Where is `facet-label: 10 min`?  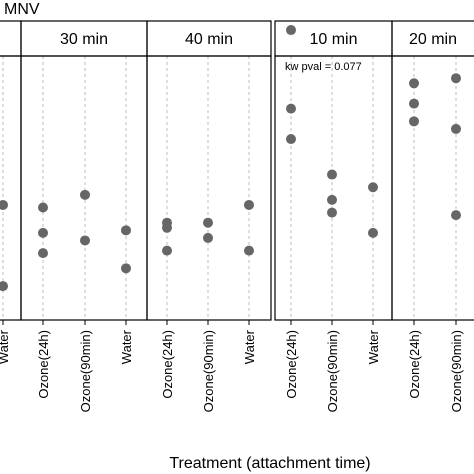
facet-label: 10 min is located at coordinates (333, 39).